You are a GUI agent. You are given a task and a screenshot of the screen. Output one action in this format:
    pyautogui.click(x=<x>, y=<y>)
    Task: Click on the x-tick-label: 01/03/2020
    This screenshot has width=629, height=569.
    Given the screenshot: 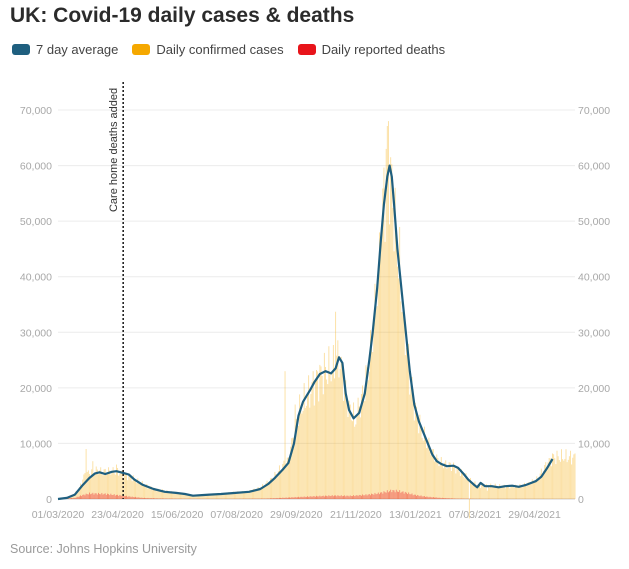 What is the action you would take?
    pyautogui.click(x=58, y=515)
    